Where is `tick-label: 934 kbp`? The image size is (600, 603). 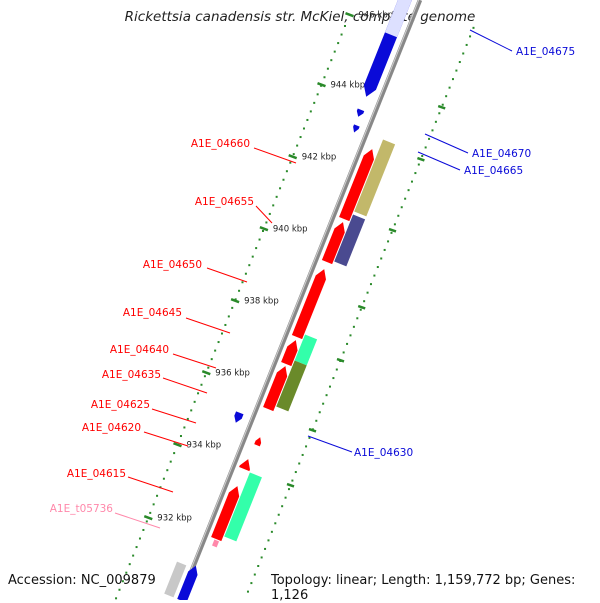 tick-label: 934 kbp is located at coordinates (203, 446).